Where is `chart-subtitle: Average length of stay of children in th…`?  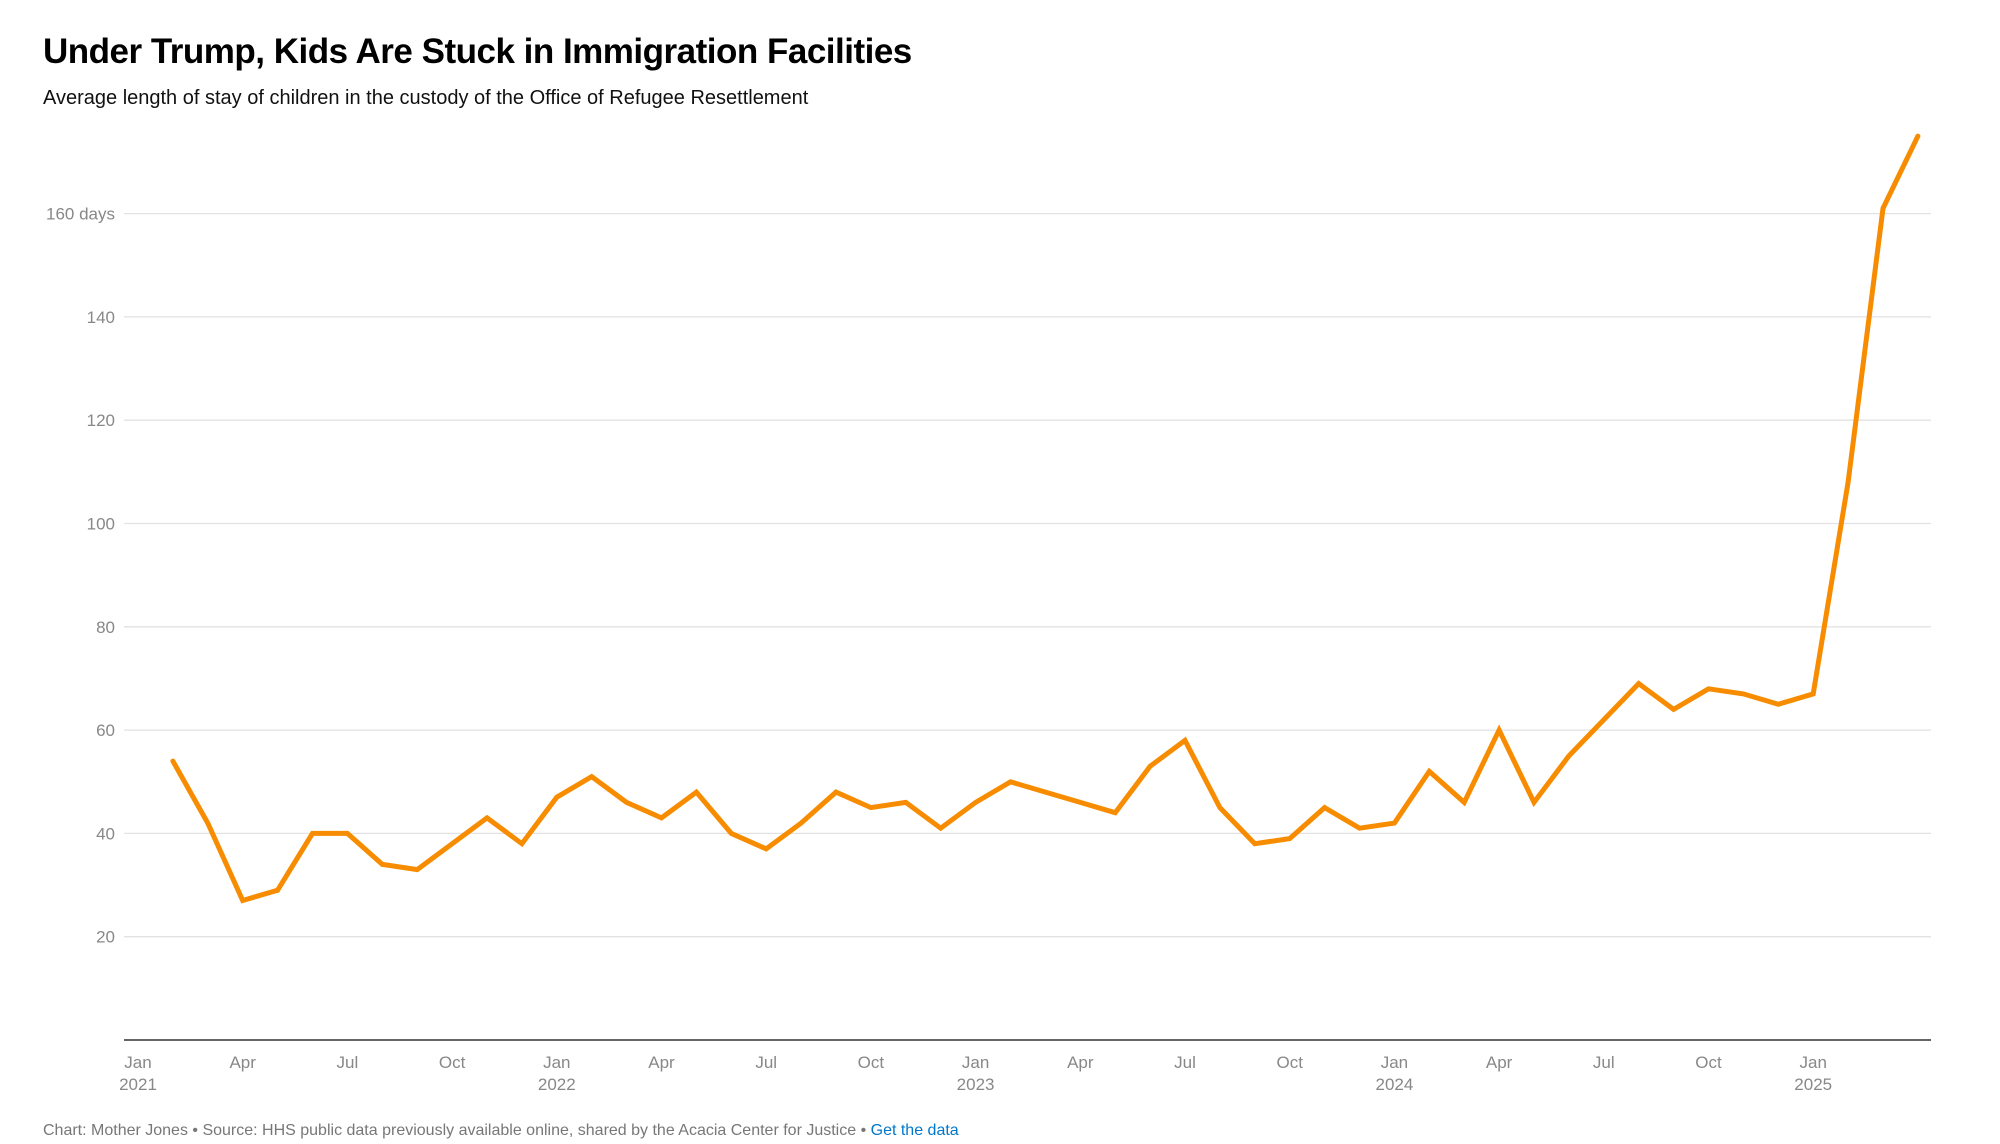 chart-subtitle: Average length of stay of children in th… is located at coordinates (426, 98).